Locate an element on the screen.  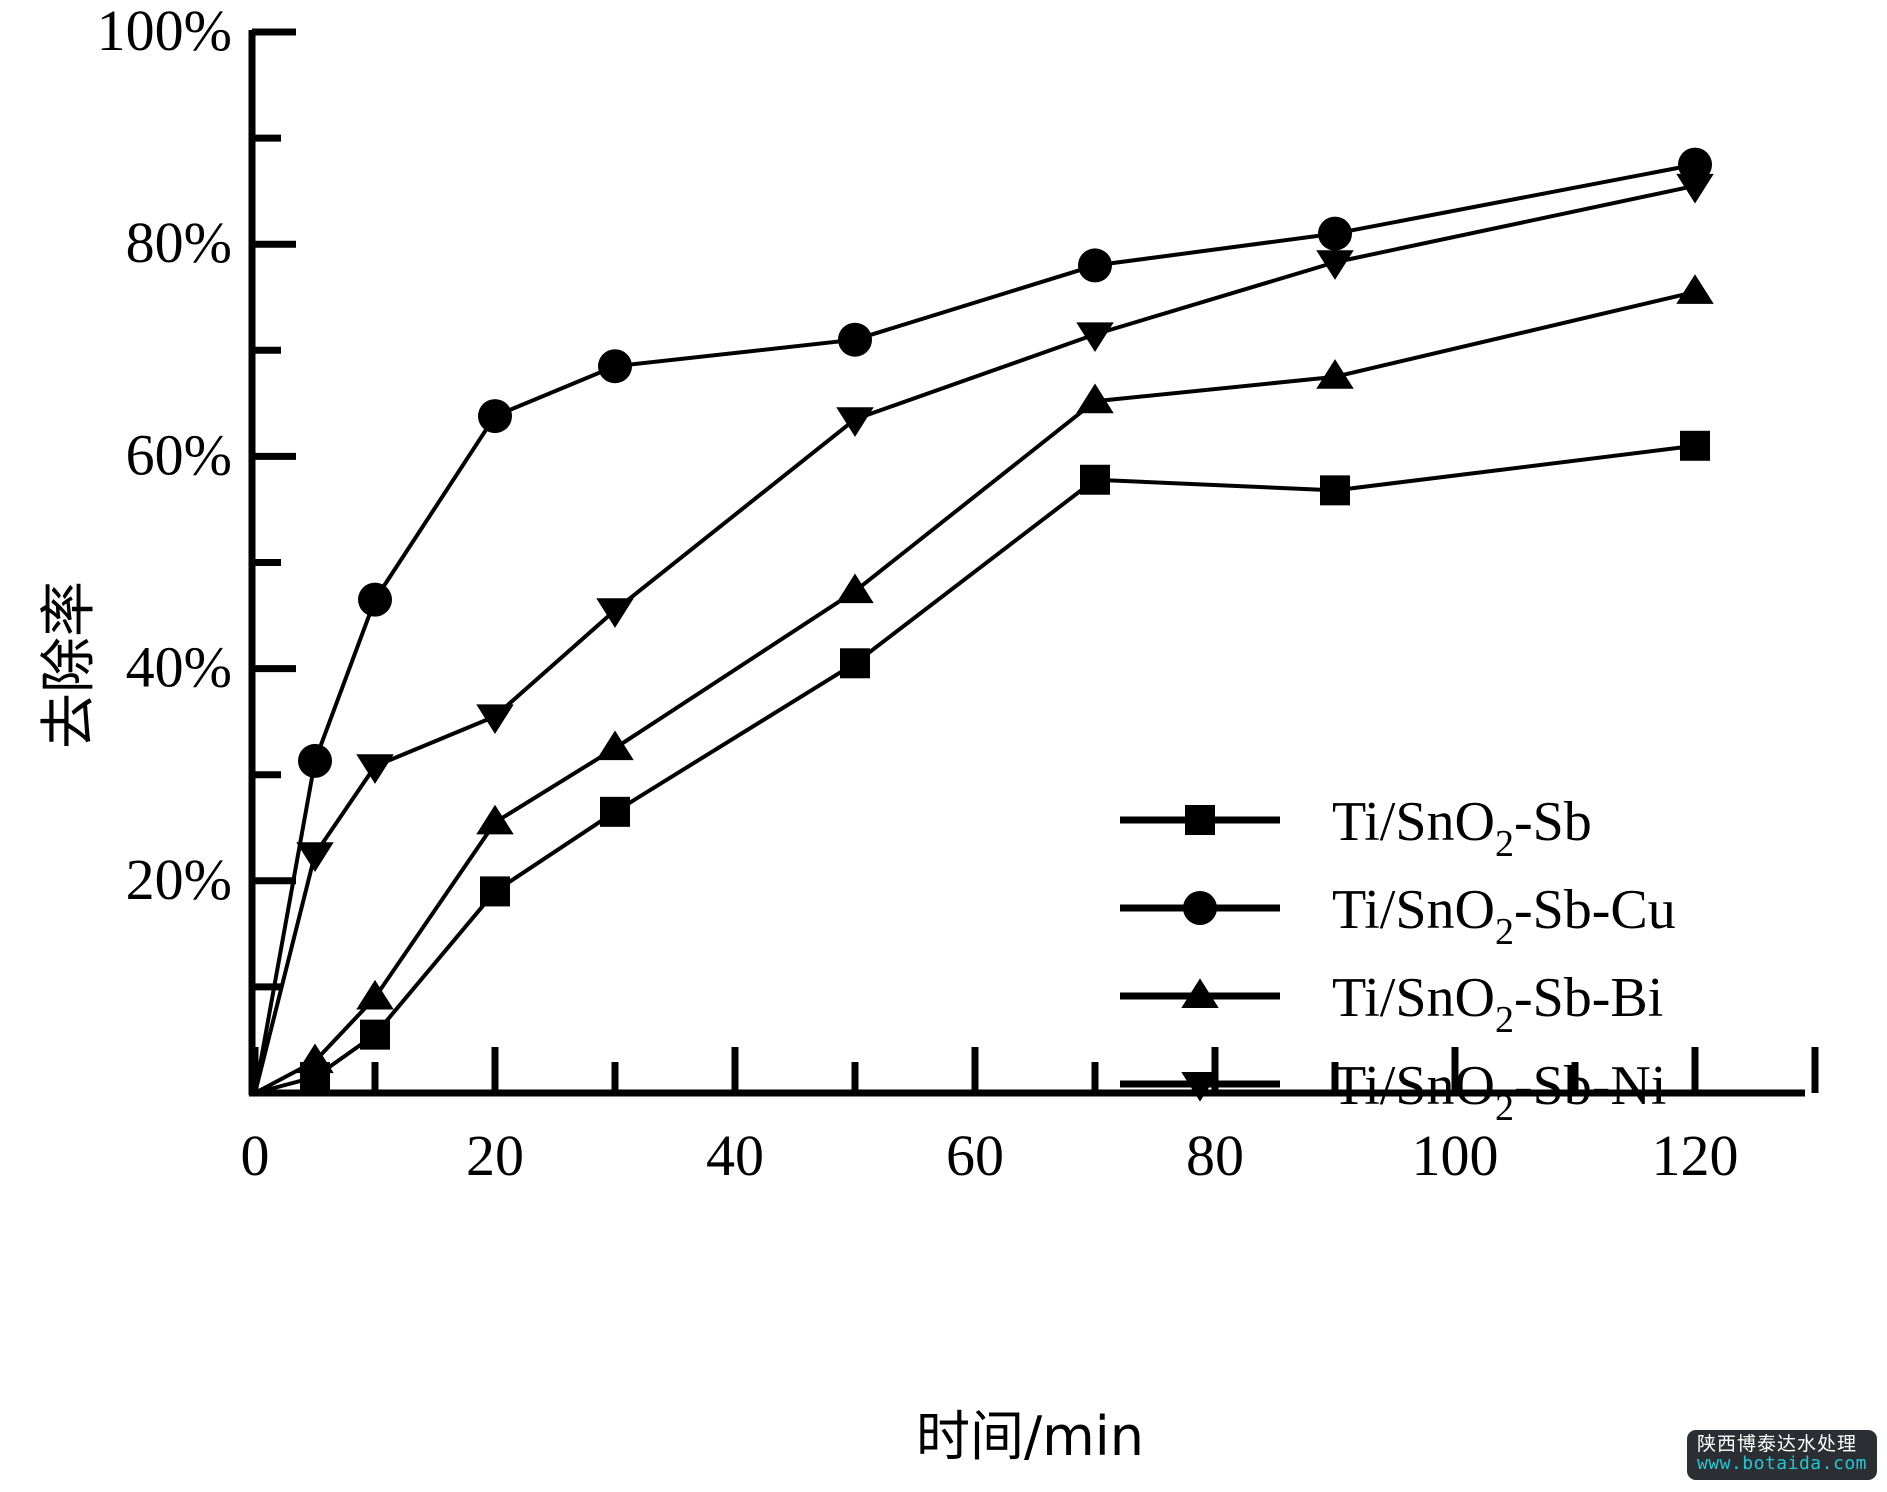
legend-marker-triangle-up is located at coordinates (1200, 993).